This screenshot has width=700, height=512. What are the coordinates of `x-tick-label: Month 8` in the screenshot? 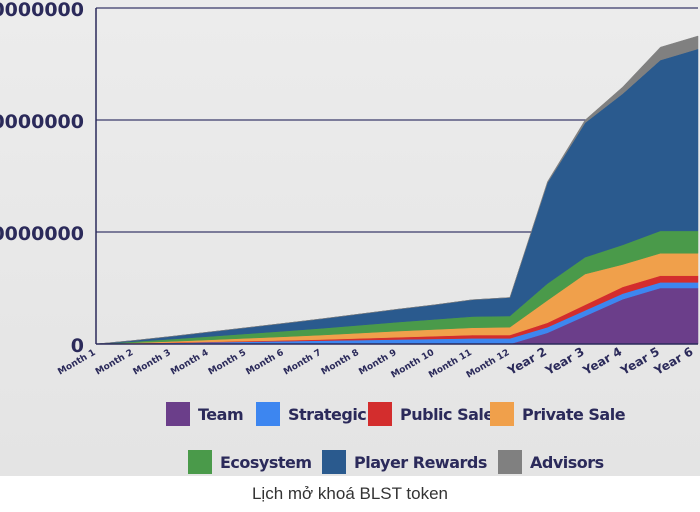 It's located at (340, 362).